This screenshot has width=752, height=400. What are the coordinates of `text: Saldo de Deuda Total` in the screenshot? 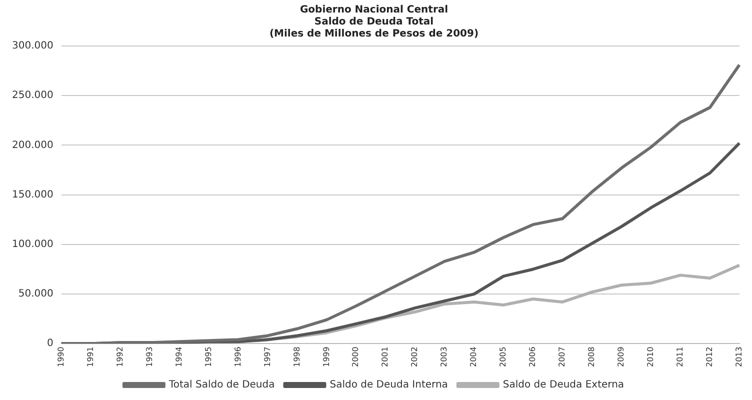 It's located at (374, 22).